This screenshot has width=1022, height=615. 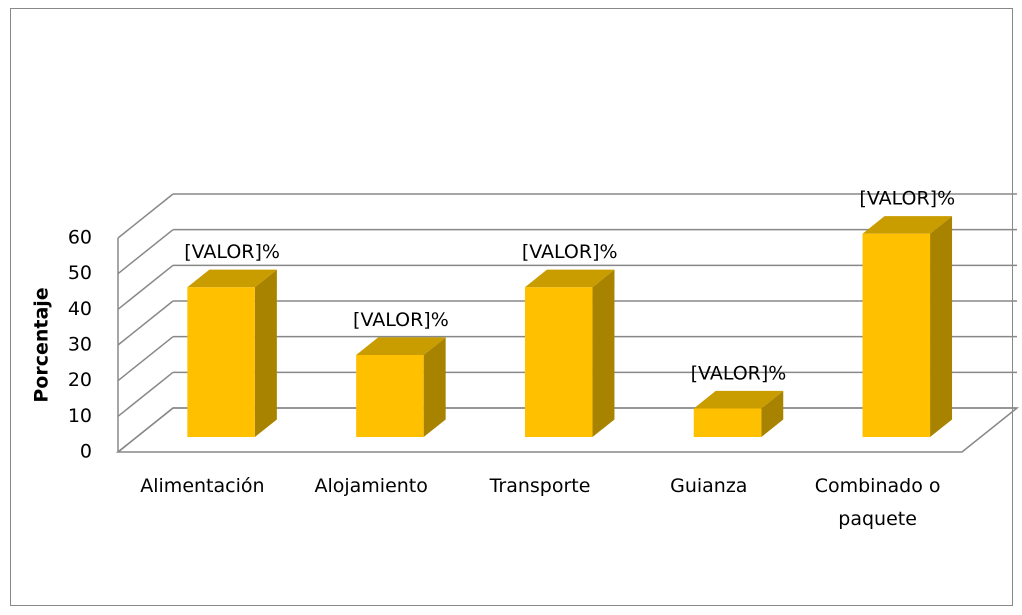 I want to click on x-tick-label: Transporte, so click(x=540, y=486).